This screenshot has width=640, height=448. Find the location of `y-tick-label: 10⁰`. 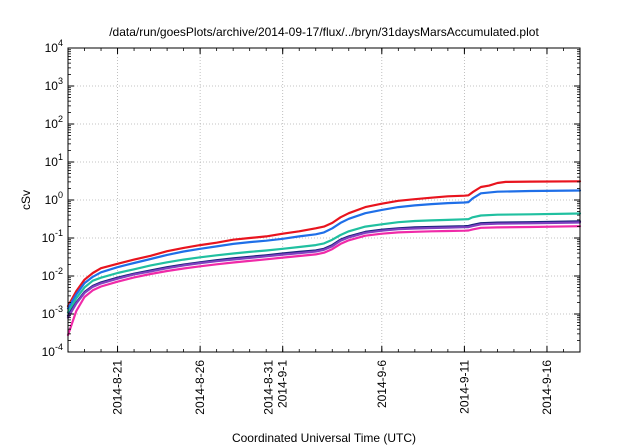

y-tick-label: 10⁰ is located at coordinates (54, 198).